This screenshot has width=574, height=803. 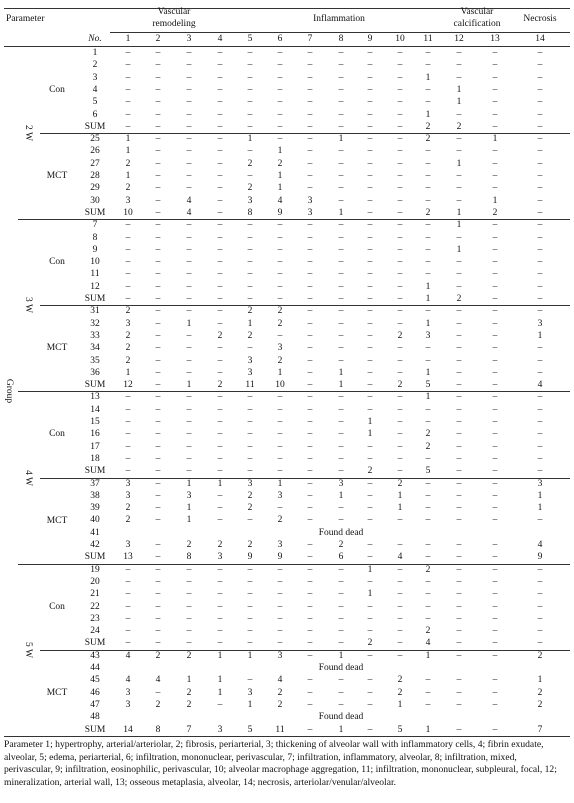 What do you see at coordinates (280, 729) in the screenshot?
I see `cell: 11` at bounding box center [280, 729].